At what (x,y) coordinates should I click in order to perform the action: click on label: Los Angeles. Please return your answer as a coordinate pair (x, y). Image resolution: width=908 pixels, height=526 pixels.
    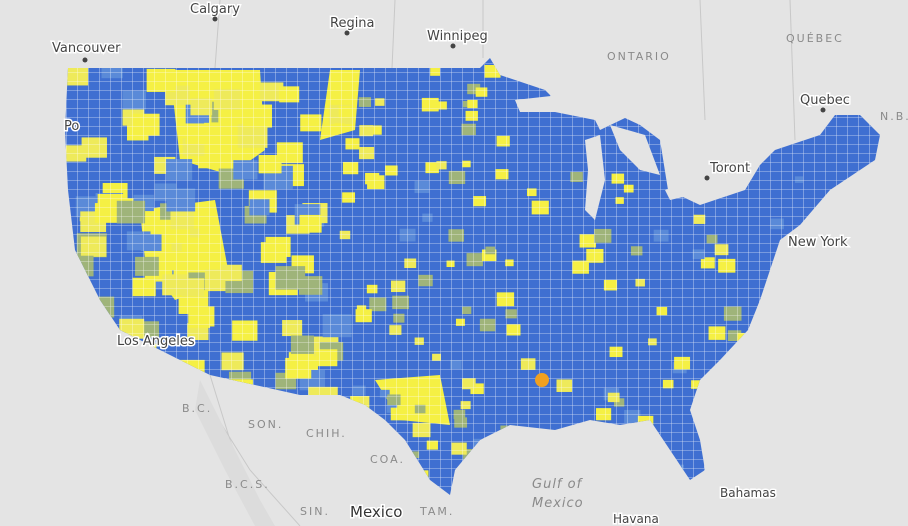
    Looking at the image, I should click on (156, 341).